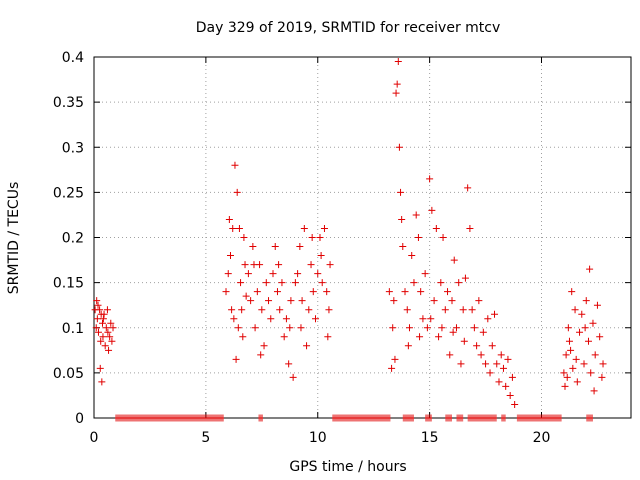 The width and height of the screenshot is (640, 480). Describe the element at coordinates (68, 374) in the screenshot. I see `y-tick-label: 0.05` at that location.